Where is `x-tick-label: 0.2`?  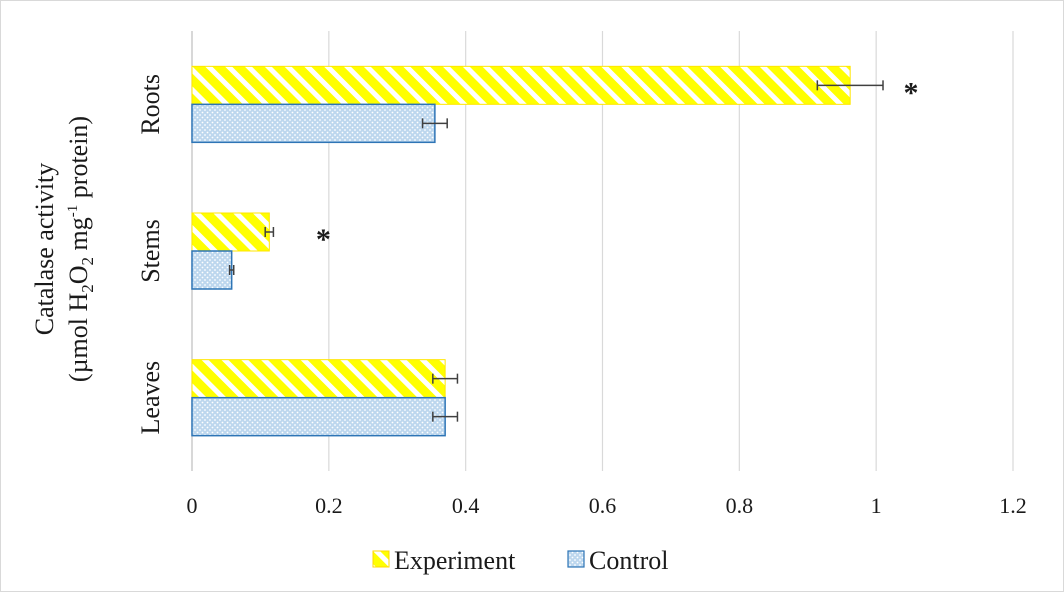 x-tick-label: 0.2 is located at coordinates (329, 505).